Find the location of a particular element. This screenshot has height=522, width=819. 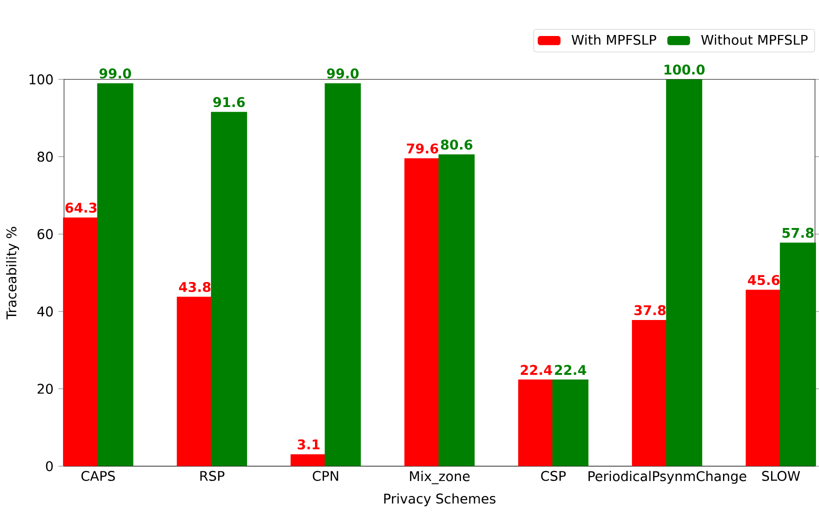

x-tick-label: Mix_zone is located at coordinates (440, 477).